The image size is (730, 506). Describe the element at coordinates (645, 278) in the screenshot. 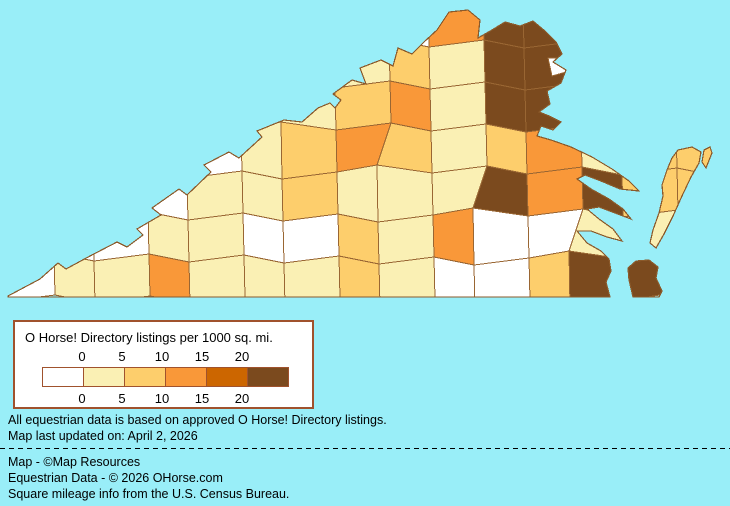

I see `virginia-beach-outline` at that location.